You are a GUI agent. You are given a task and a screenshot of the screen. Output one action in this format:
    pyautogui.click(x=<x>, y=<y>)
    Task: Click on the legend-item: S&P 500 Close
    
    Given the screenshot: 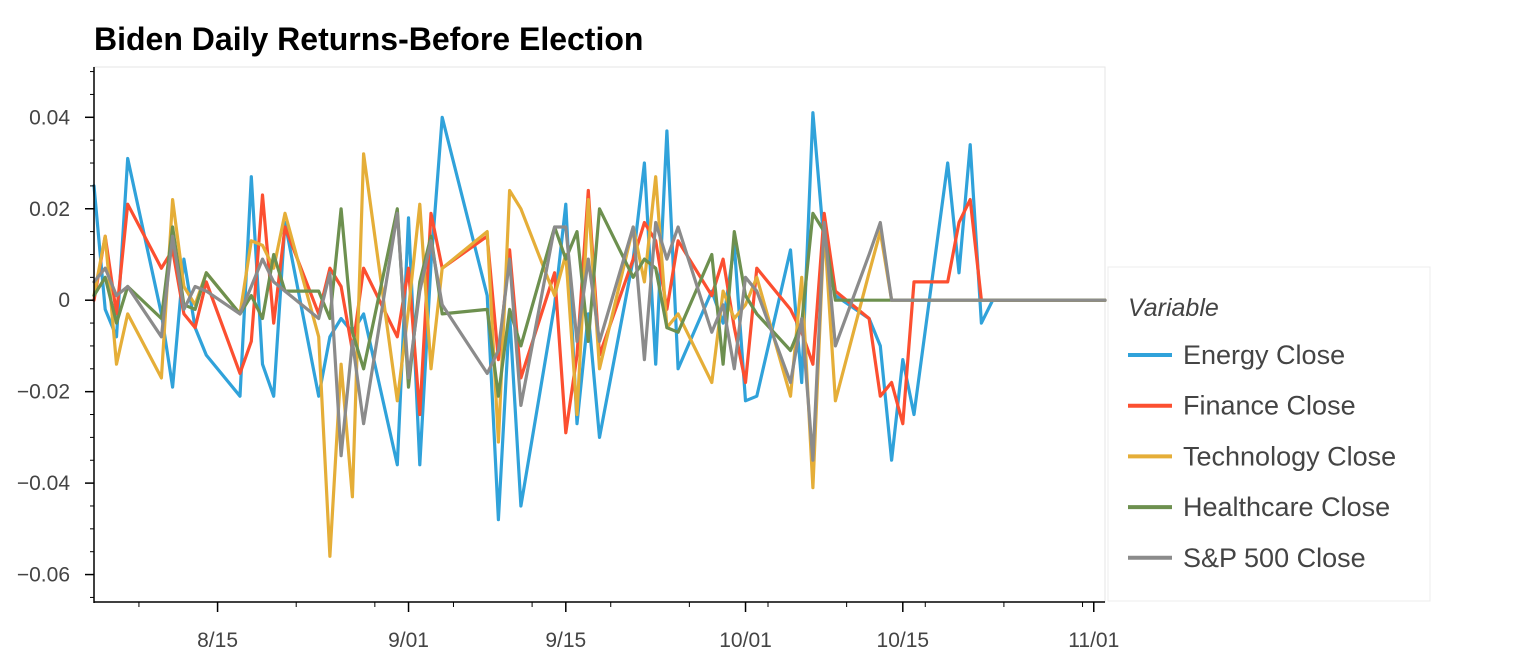 What is the action you would take?
    pyautogui.click(x=1247, y=558)
    